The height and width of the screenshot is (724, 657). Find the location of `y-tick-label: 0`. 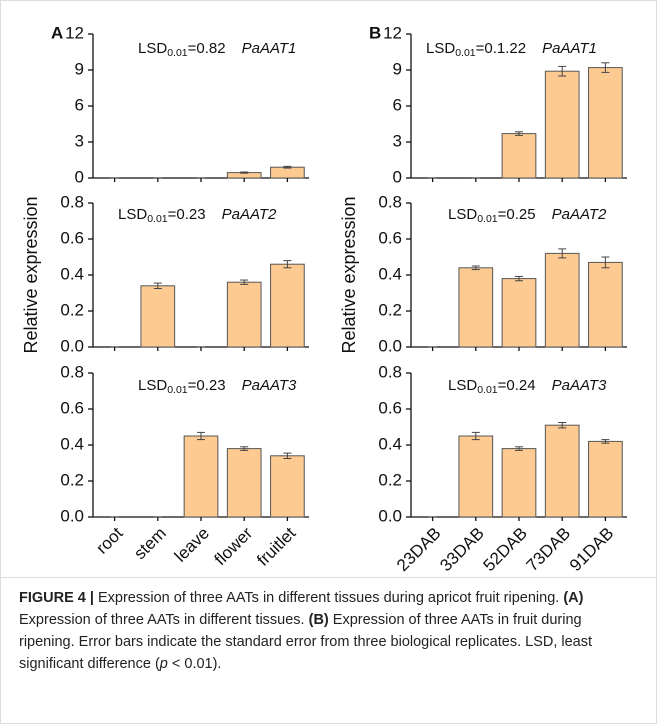

y-tick-label: 0 is located at coordinates (79, 176).